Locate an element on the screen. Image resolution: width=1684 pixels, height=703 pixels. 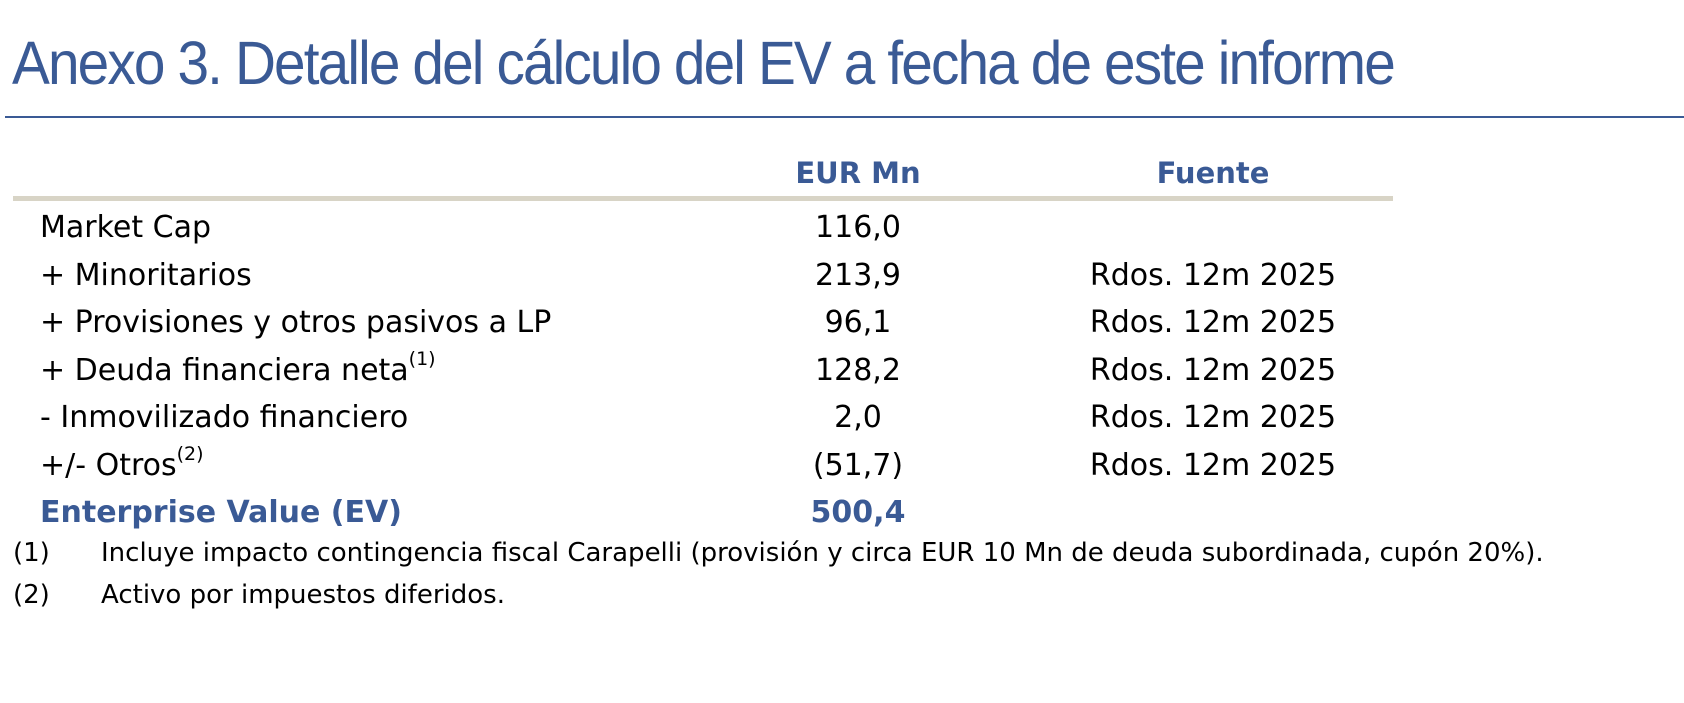
table-row-enterprise-value: Enterprise Value (EV) 500,4 is located at coordinates (703, 513).